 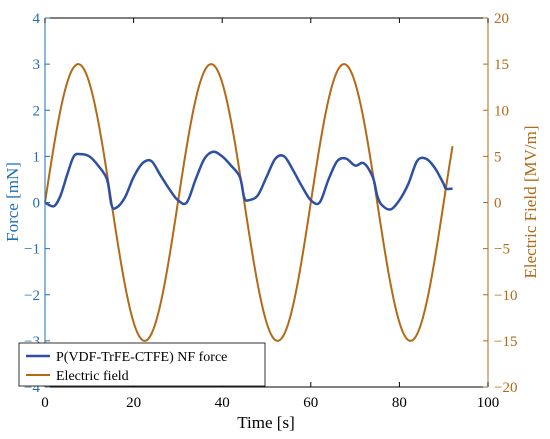 I want to click on y-left-tick-label: −1, so click(x=32, y=250).